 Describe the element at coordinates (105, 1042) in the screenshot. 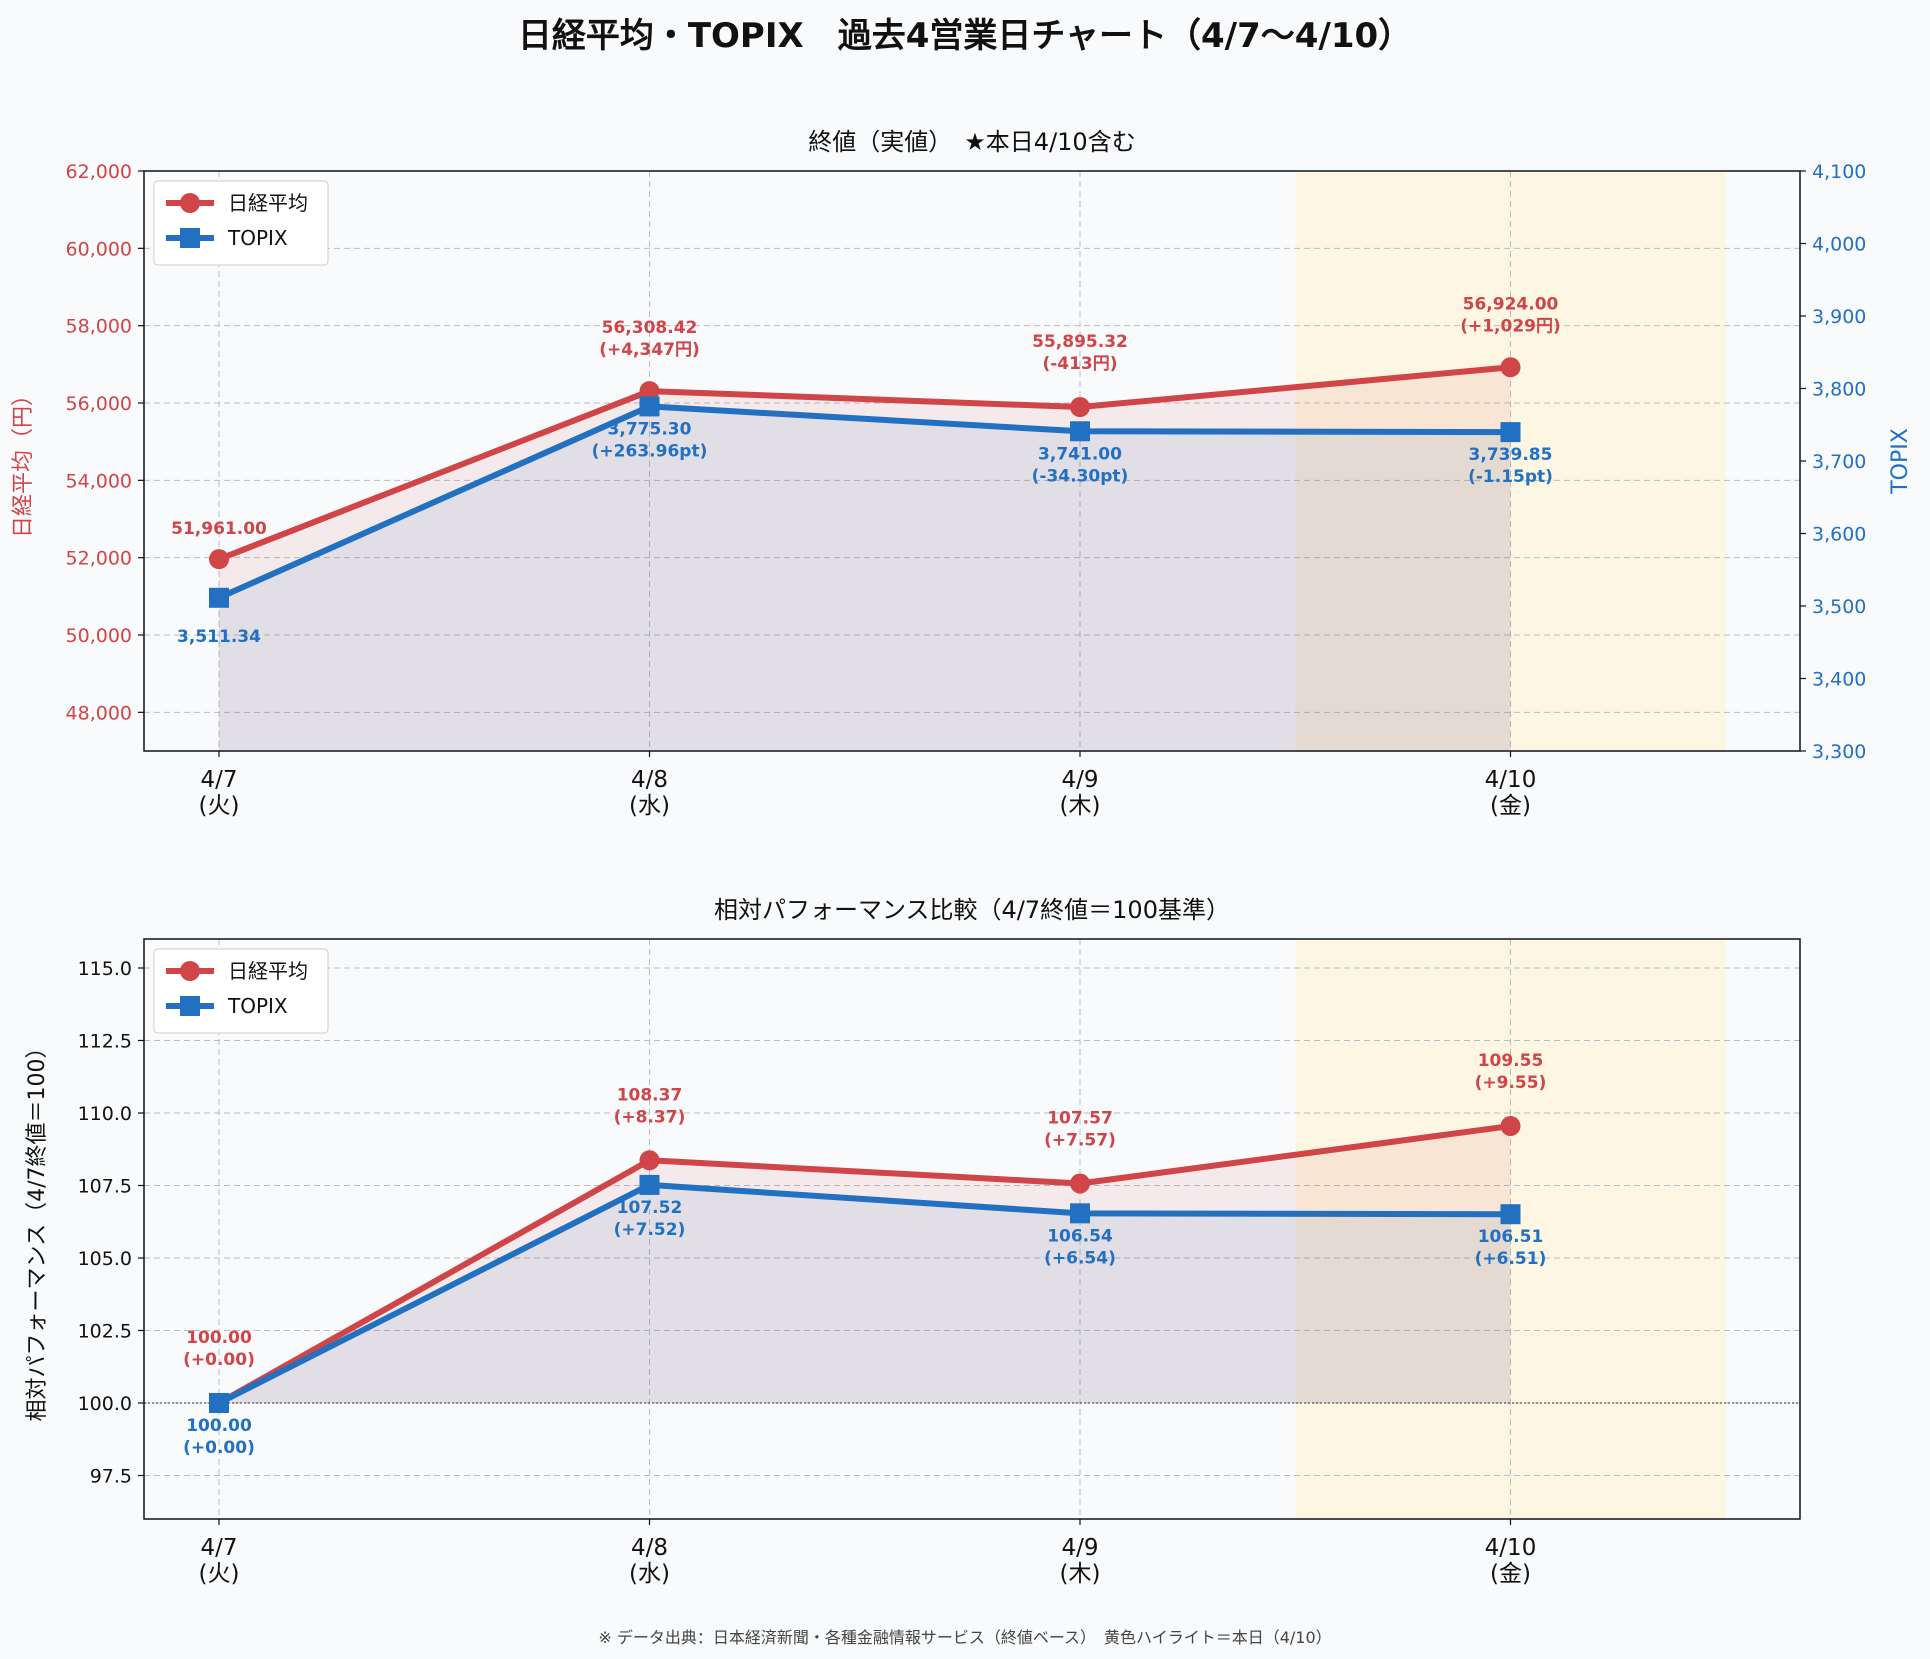

I see `y-tick-label: 112.5` at that location.